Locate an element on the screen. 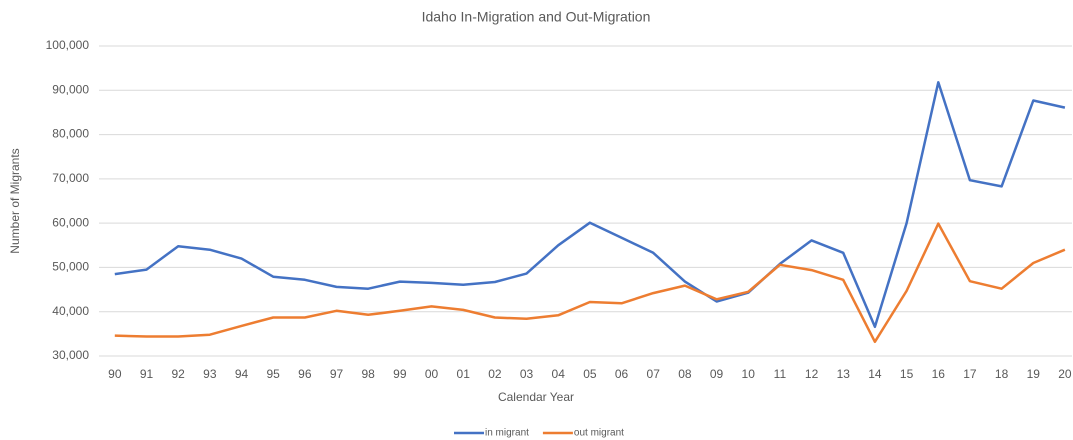 The width and height of the screenshot is (1073, 440). x-tick-label: 01 is located at coordinates (464, 374).